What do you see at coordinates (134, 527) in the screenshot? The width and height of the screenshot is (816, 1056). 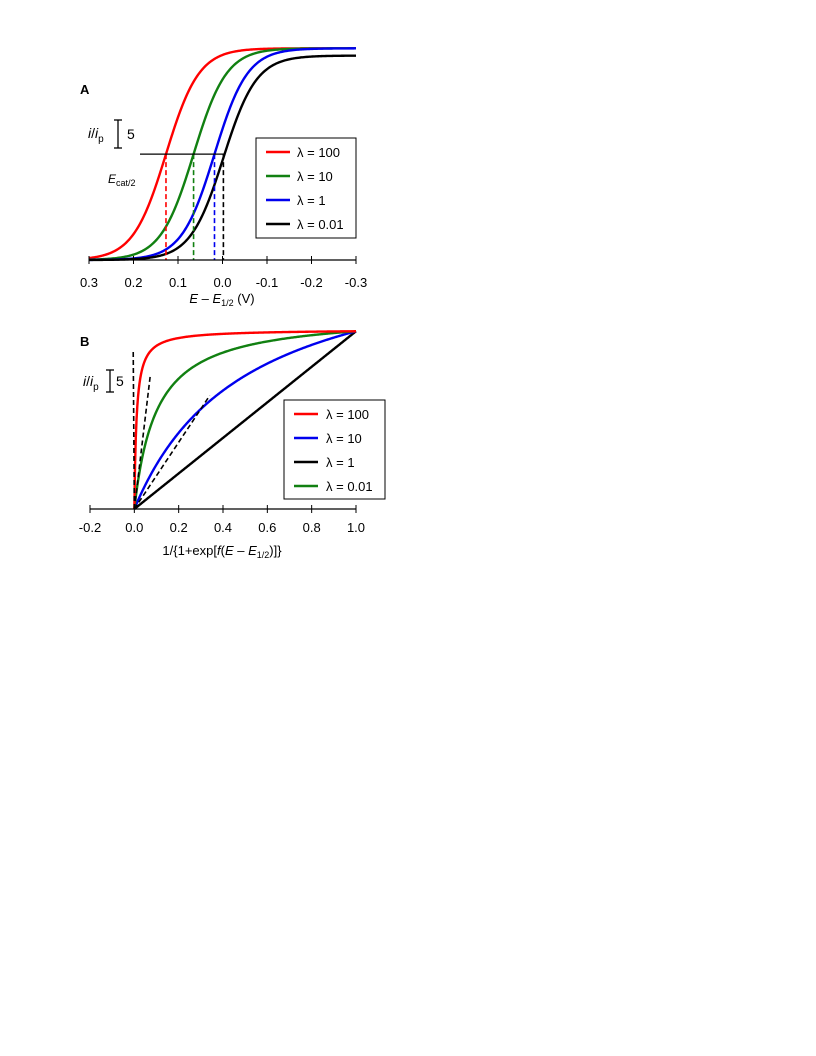 I see `panel-b-x-tick-label: 0.0` at bounding box center [134, 527].